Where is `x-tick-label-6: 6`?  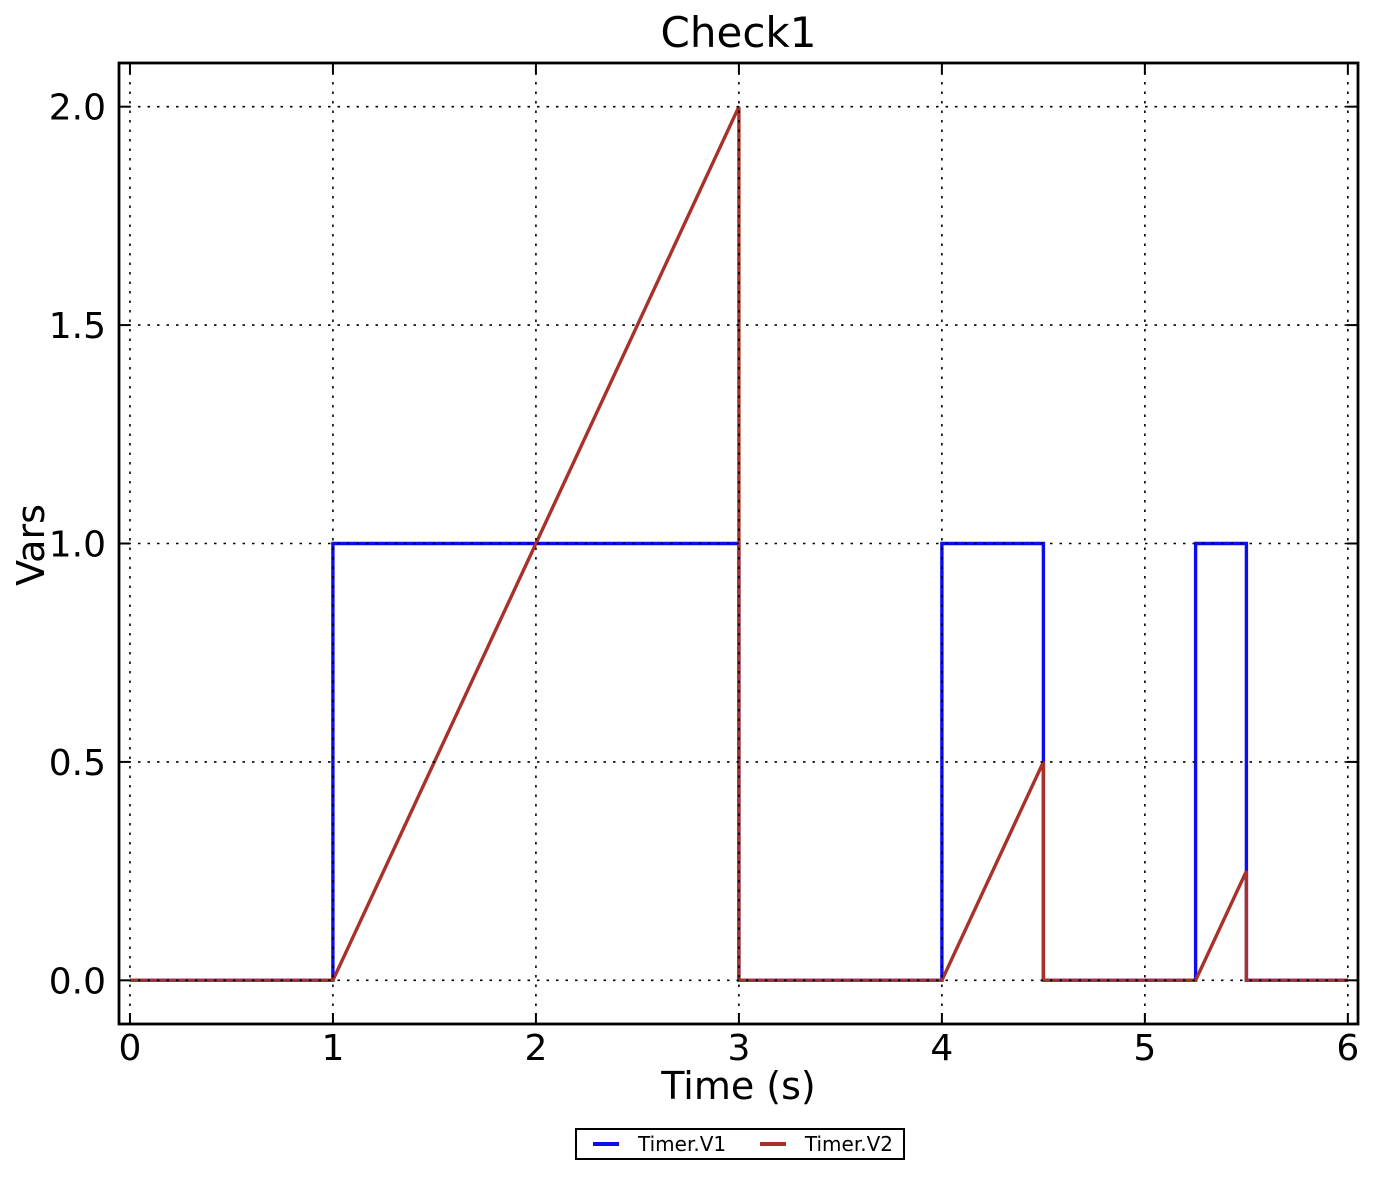
x-tick-label-6: 6 is located at coordinates (1347, 1048).